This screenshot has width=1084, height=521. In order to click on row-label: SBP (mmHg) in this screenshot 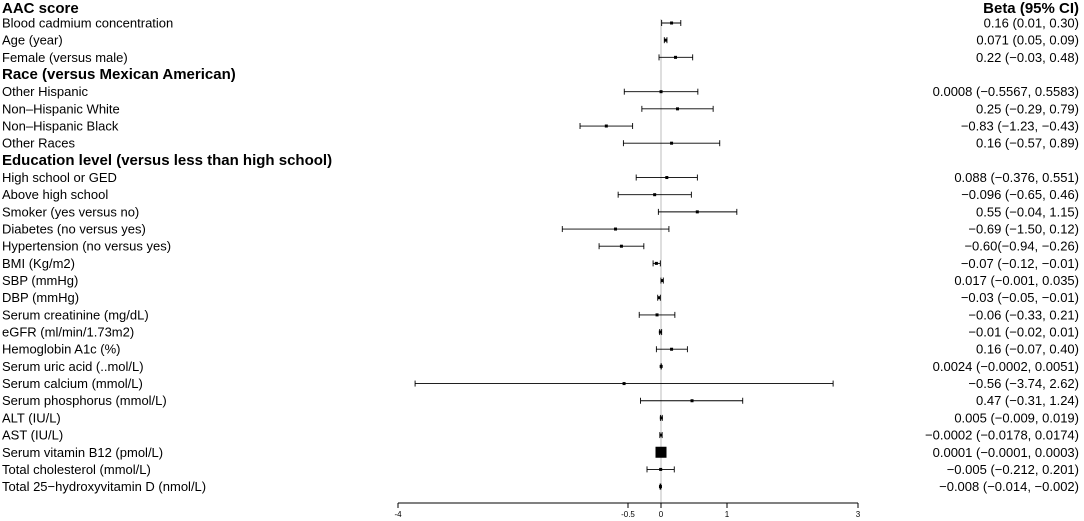, I will do `click(40, 280)`.